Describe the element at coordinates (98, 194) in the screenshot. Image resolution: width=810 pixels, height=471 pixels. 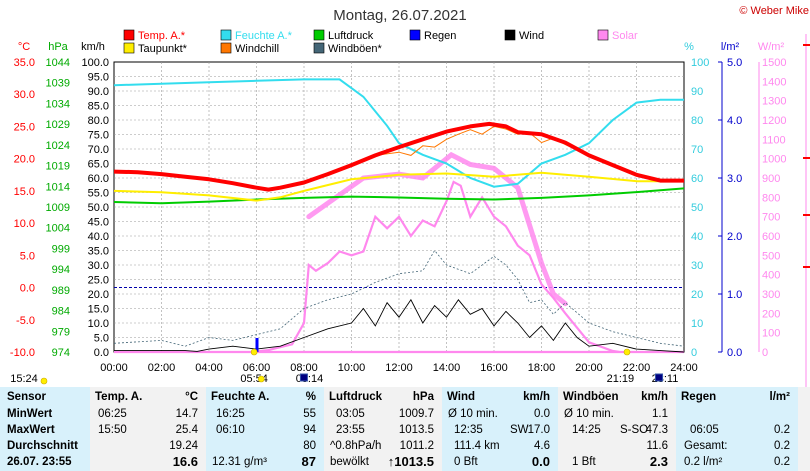
I see `wind-tick-label: 55.0` at that location.